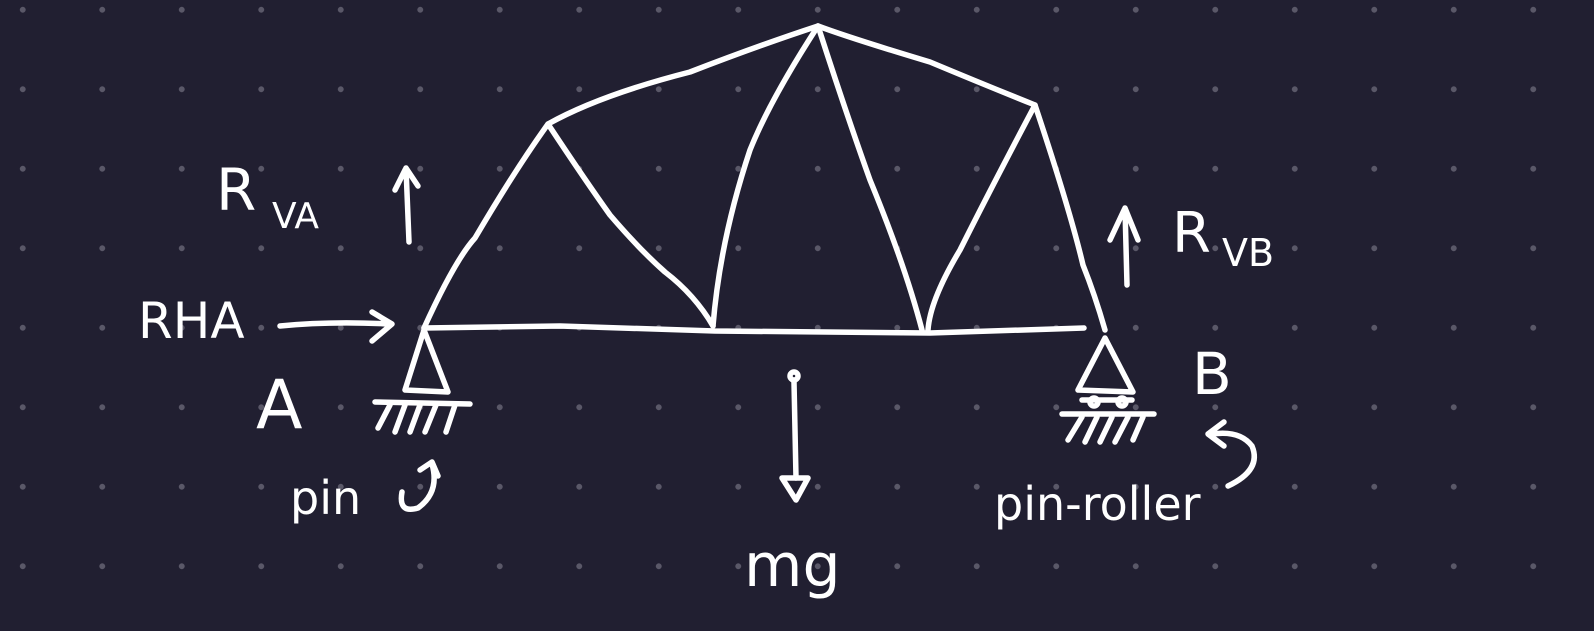 The height and width of the screenshot is (631, 1594). What do you see at coordinates (1212, 374) in the screenshot?
I see `label-point-b: B` at bounding box center [1212, 374].